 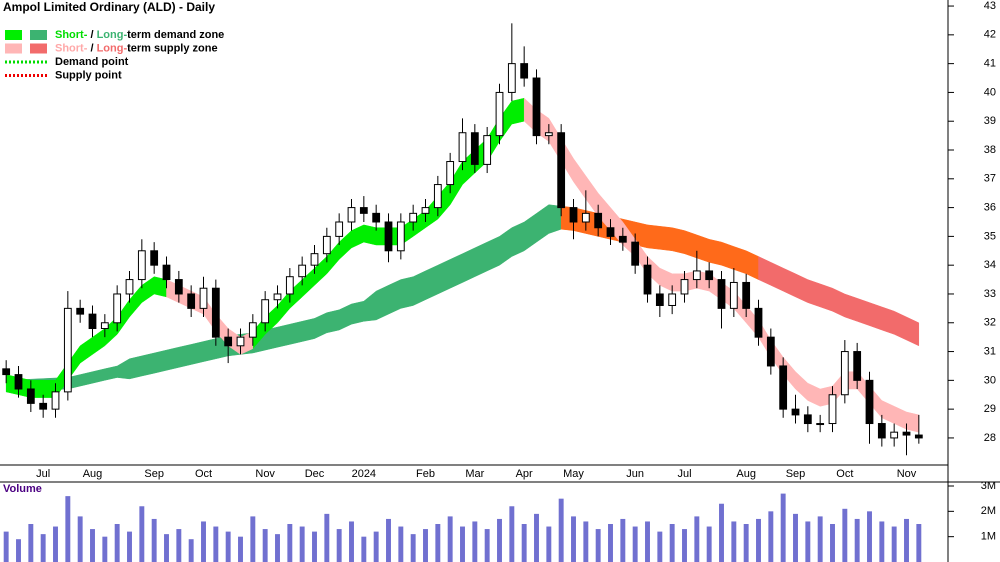 I want to click on legend-text-part: term demand zone, so click(x=175, y=35).